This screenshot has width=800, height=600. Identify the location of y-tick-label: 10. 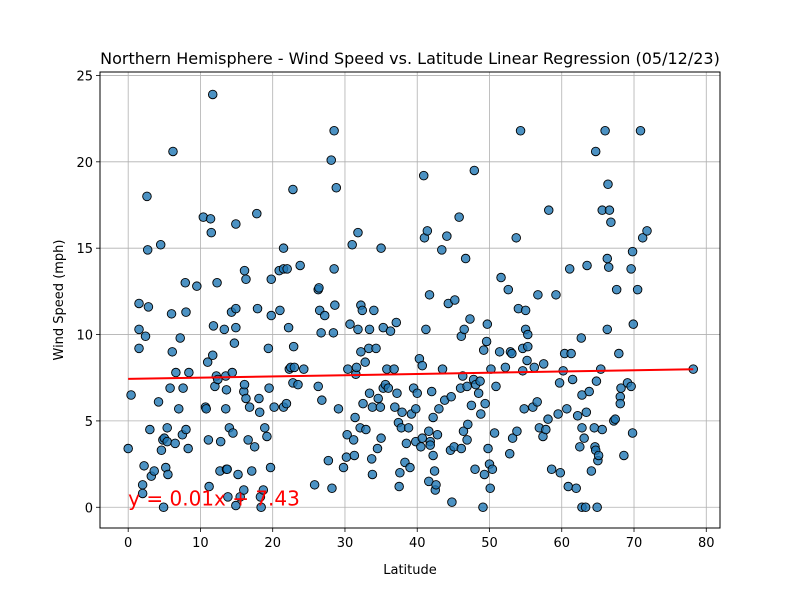
(84, 336).